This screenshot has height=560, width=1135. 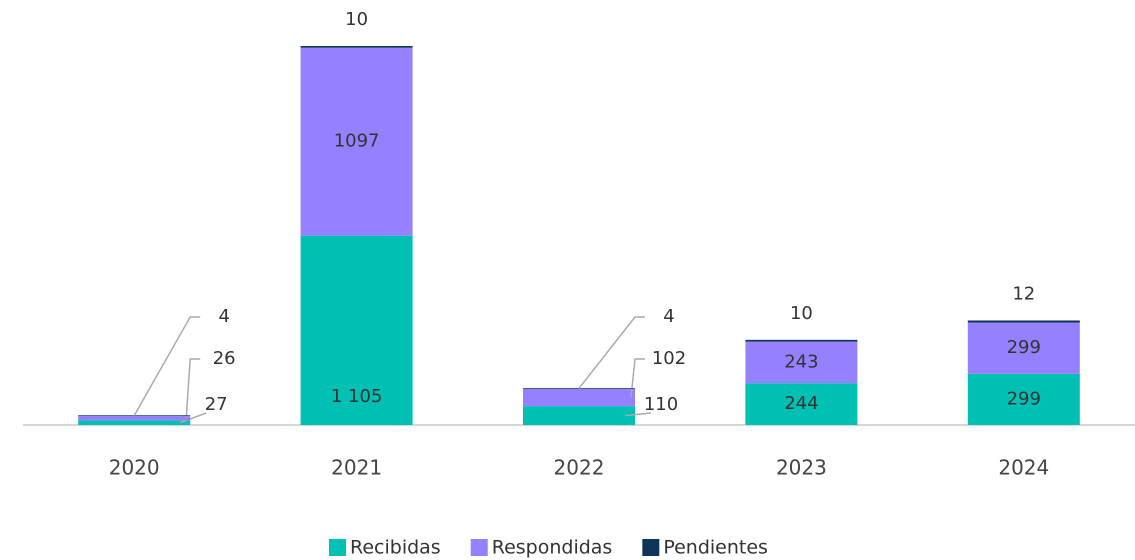 What do you see at coordinates (224, 358) in the screenshot?
I see `data-label: 26` at bounding box center [224, 358].